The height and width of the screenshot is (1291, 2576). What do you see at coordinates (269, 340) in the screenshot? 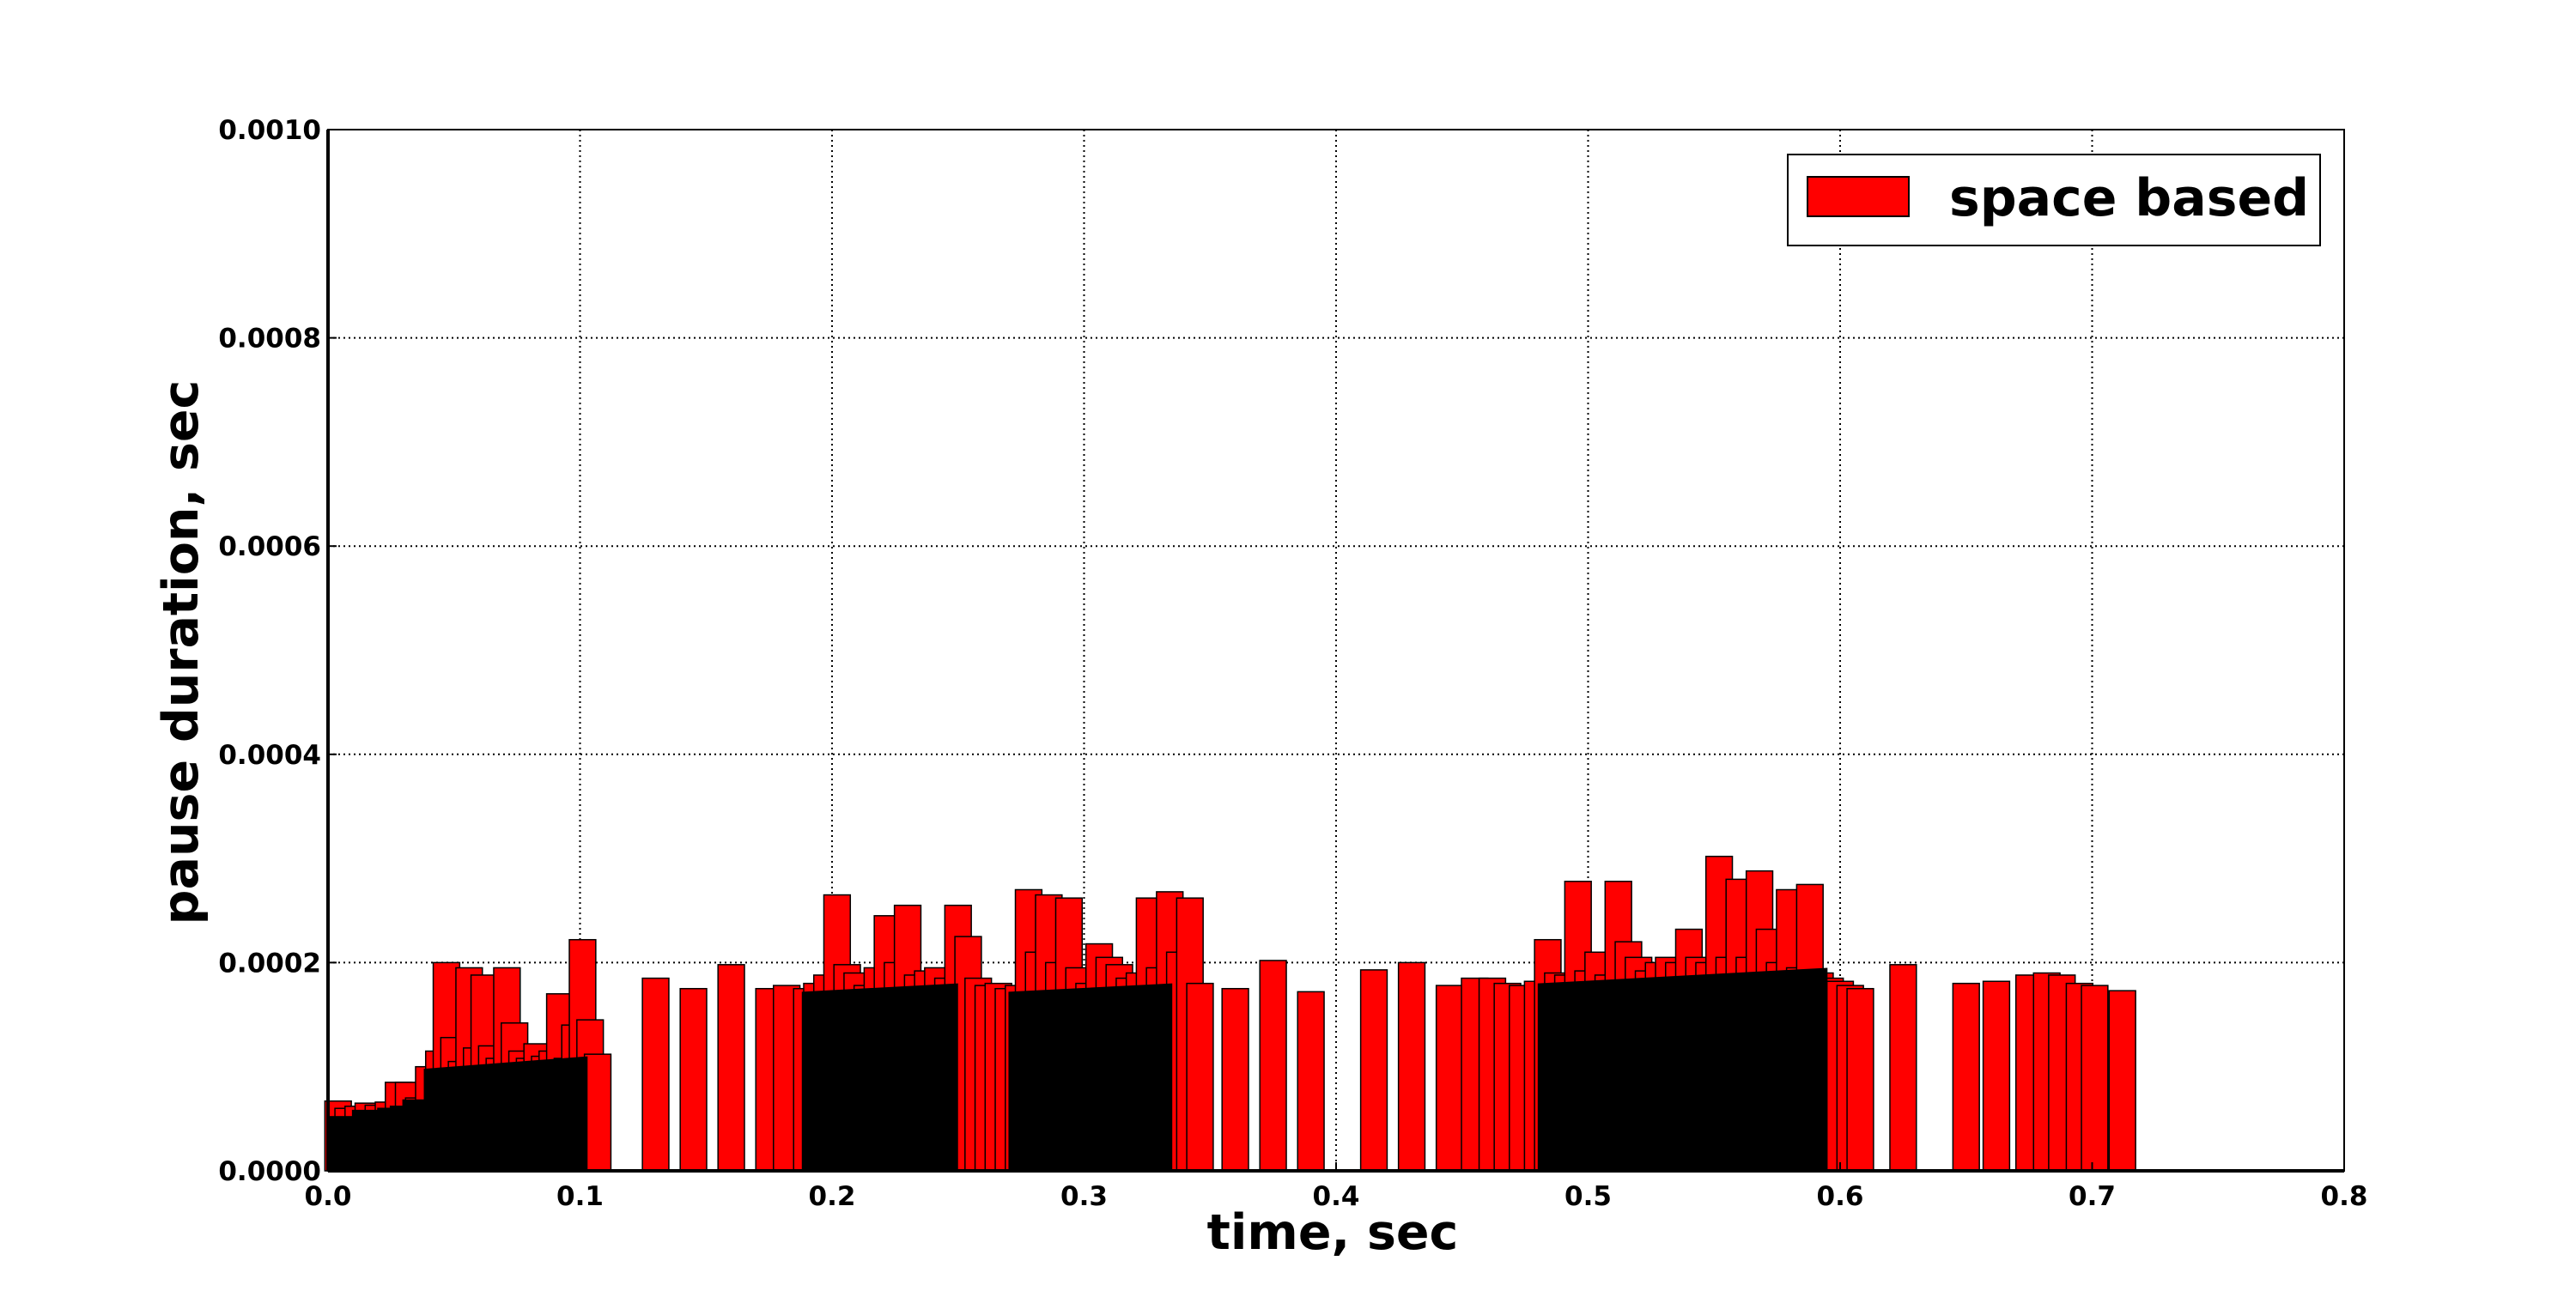
I see `y-tick-label: 0.0008` at bounding box center [269, 340].